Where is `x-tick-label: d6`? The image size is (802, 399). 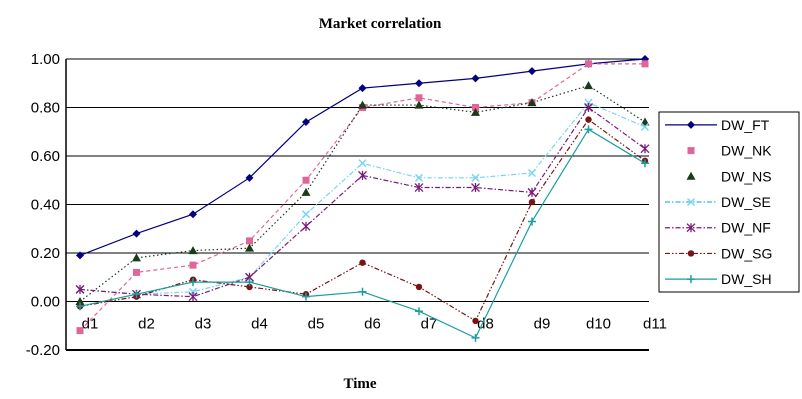 x-tick-label: d6 is located at coordinates (372, 324).